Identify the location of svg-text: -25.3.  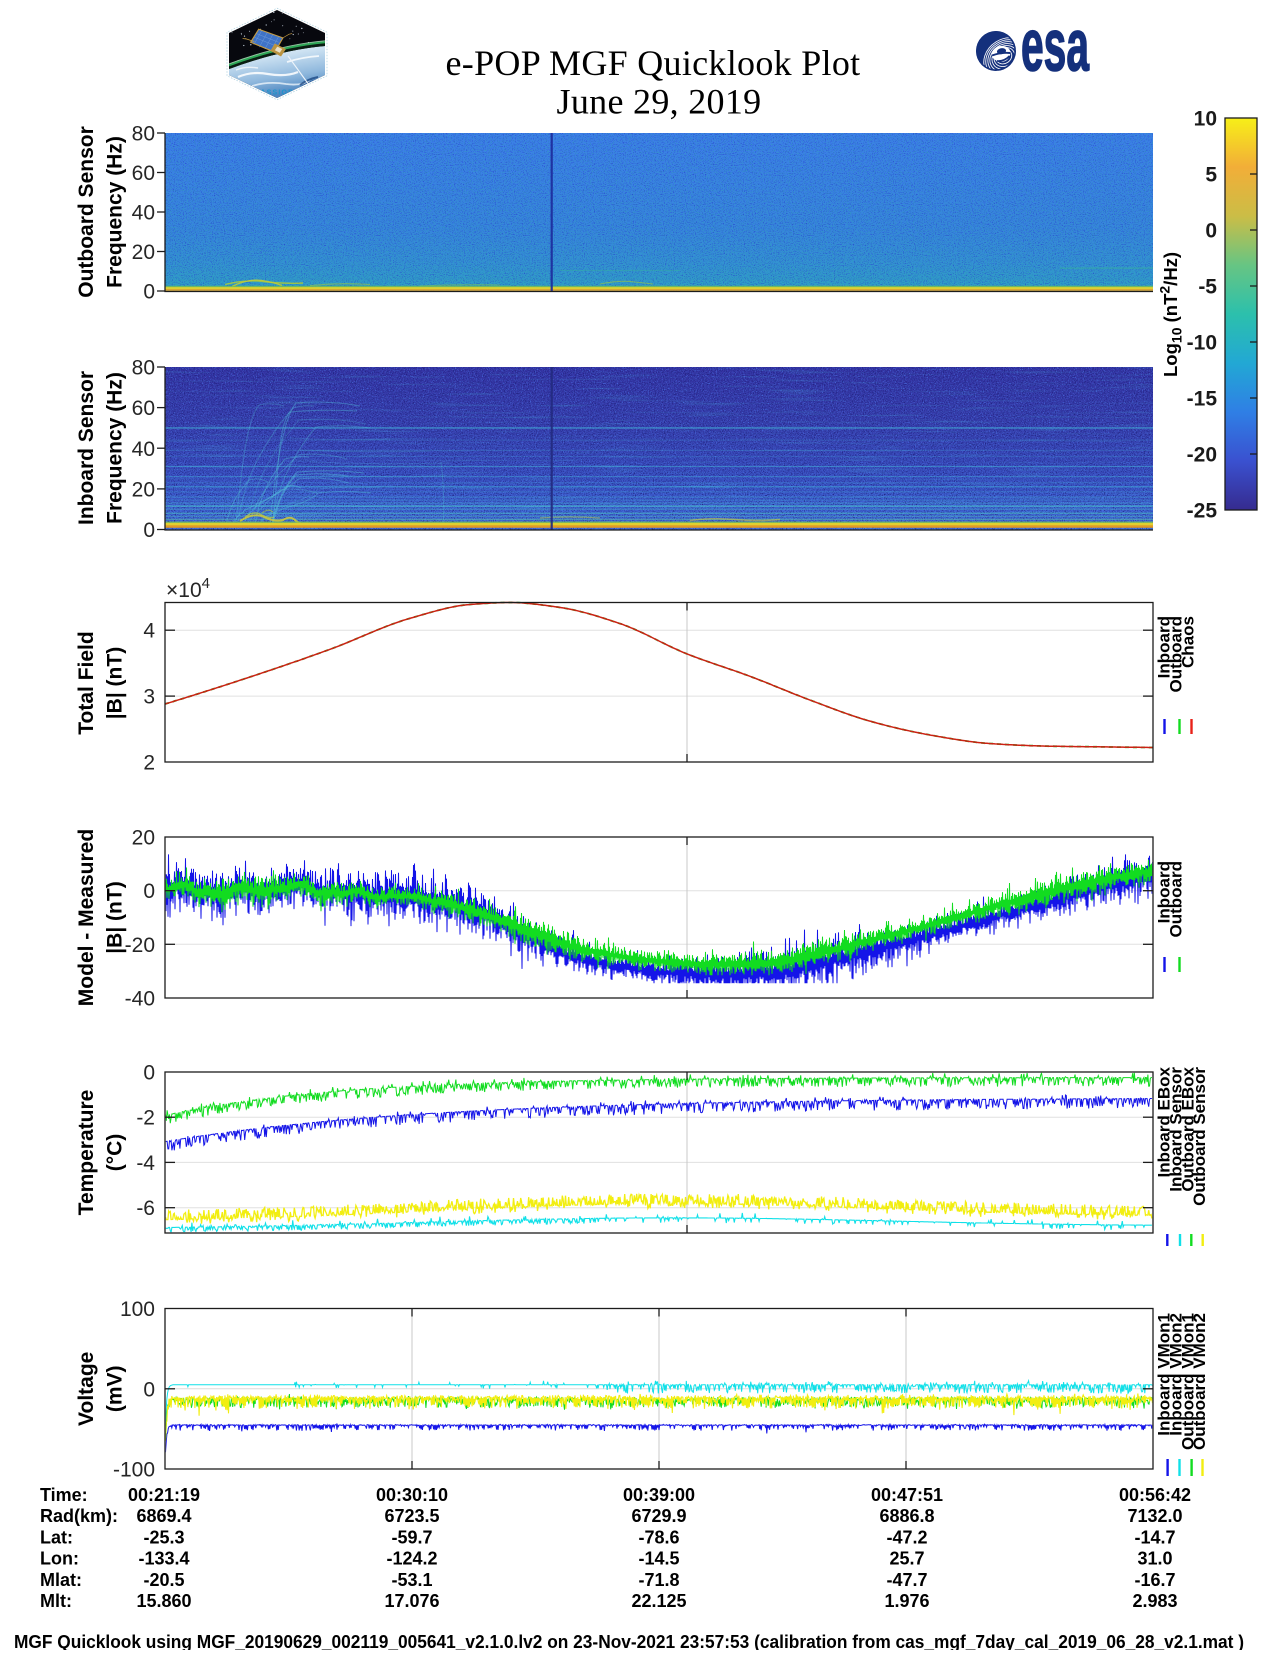
(163, 1537).